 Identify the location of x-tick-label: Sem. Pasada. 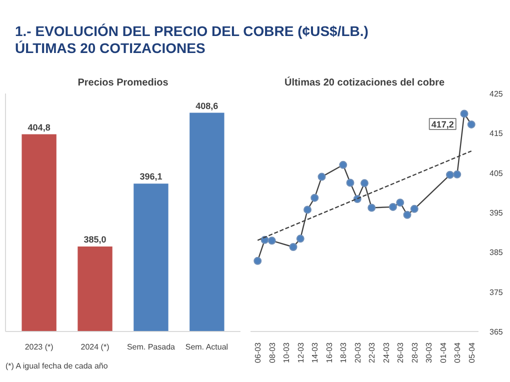
(151, 347).